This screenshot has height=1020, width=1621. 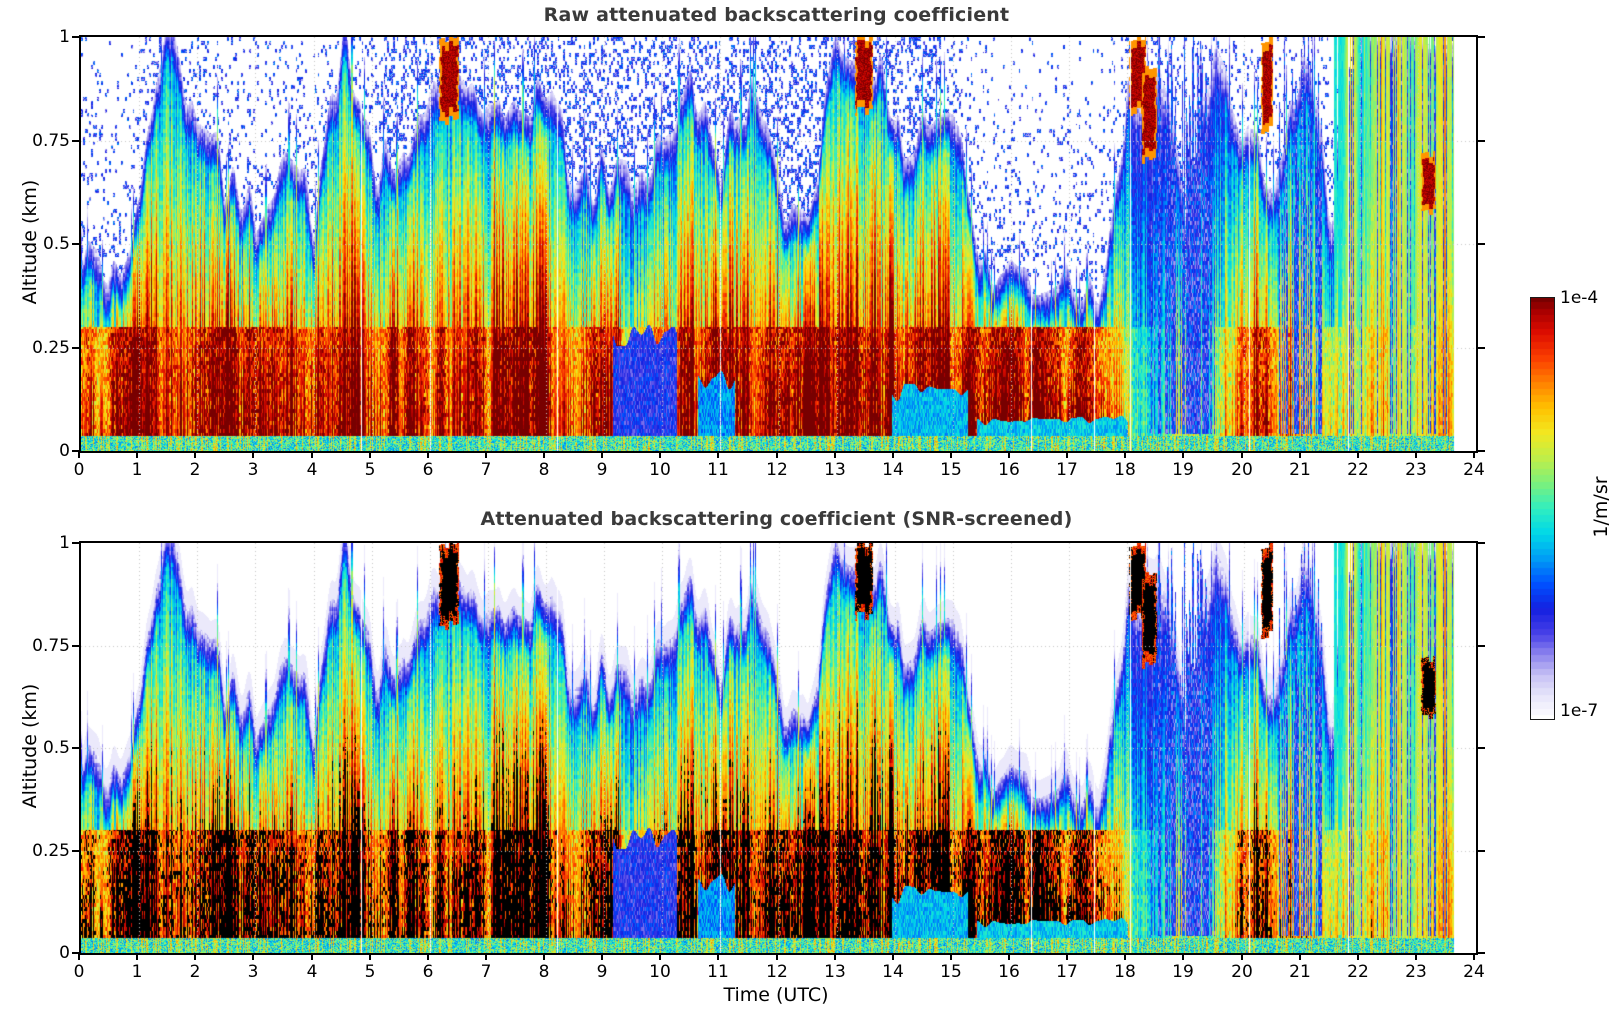 What do you see at coordinates (777, 972) in the screenshot?
I see `x-tick-label: 12` at bounding box center [777, 972].